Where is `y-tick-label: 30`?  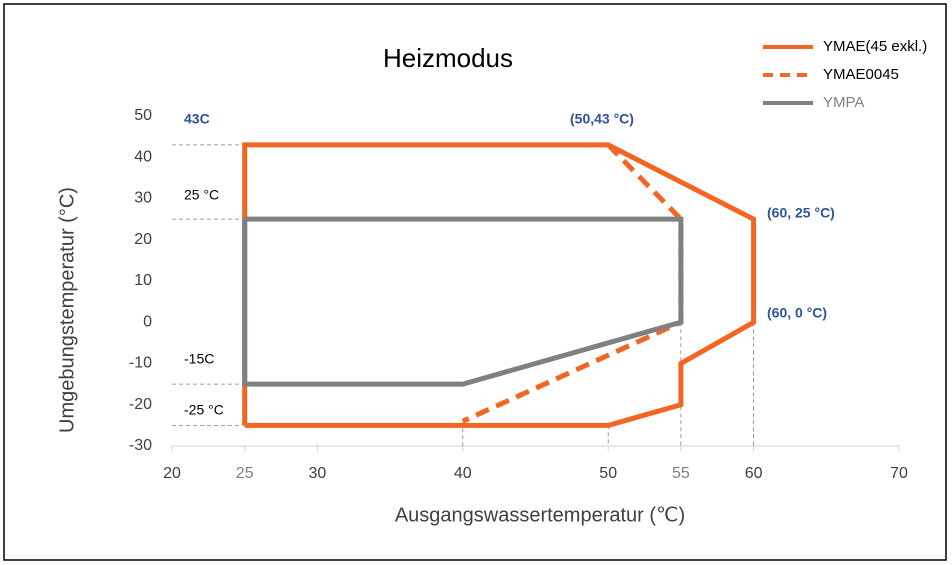 y-tick-label: 30 is located at coordinates (143, 198).